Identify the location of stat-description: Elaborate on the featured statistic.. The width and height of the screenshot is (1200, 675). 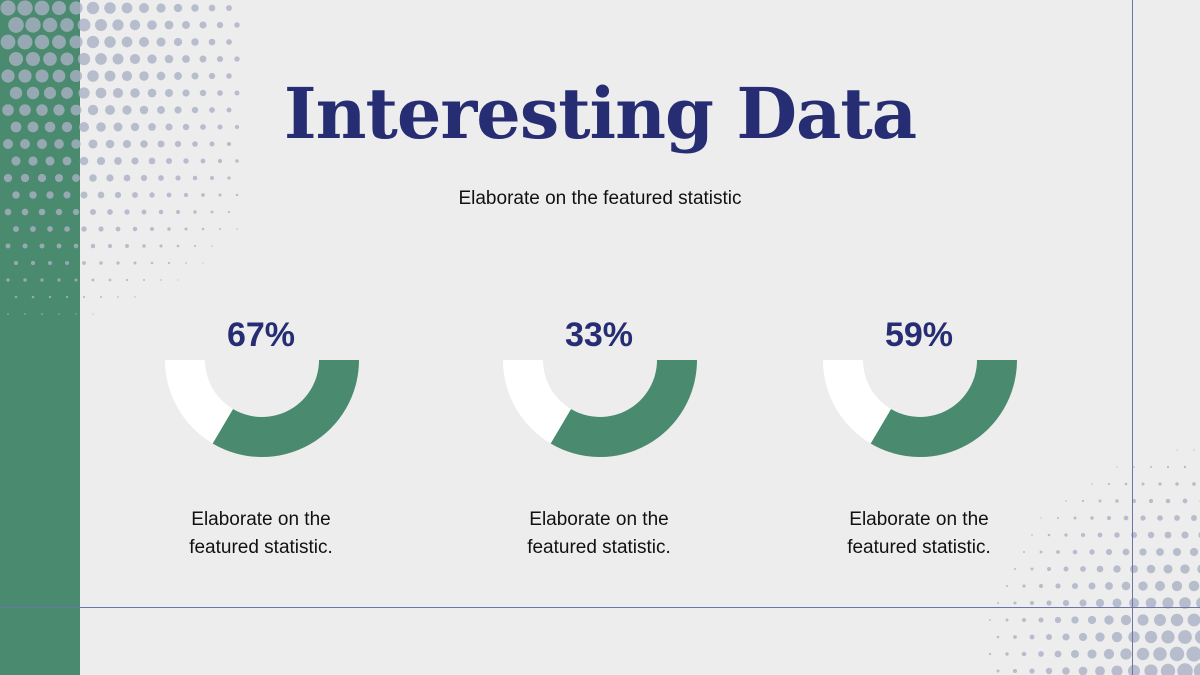
(919, 533).